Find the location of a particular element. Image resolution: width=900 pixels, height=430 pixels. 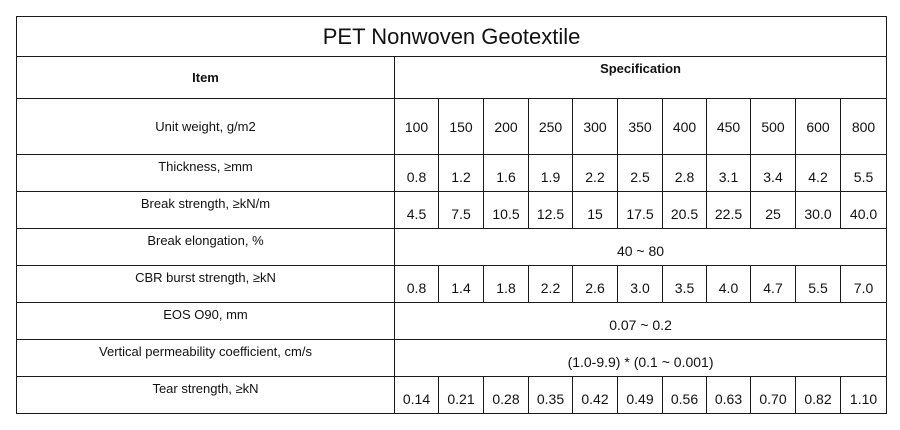

table-cell: 0.35 is located at coordinates (550, 395).